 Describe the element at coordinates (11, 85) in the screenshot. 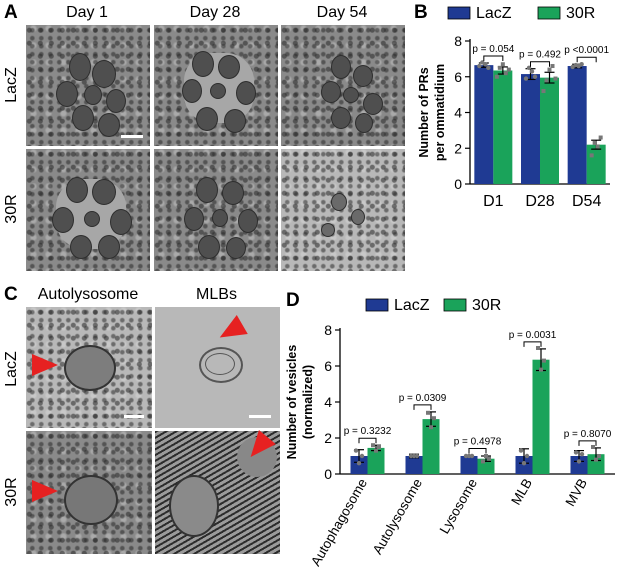

I see `panel-a-row-lacz: LacZ` at that location.